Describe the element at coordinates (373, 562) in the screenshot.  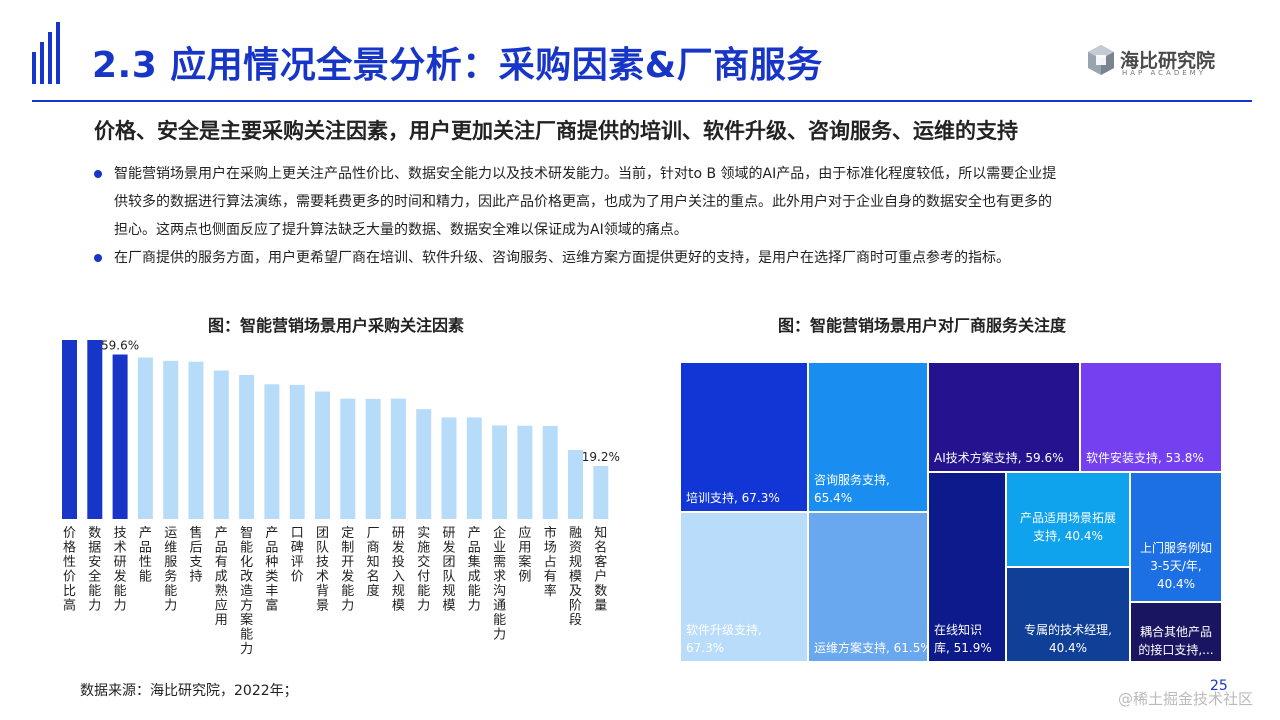
I see `x-tick-label: 厂商知名度` at that location.